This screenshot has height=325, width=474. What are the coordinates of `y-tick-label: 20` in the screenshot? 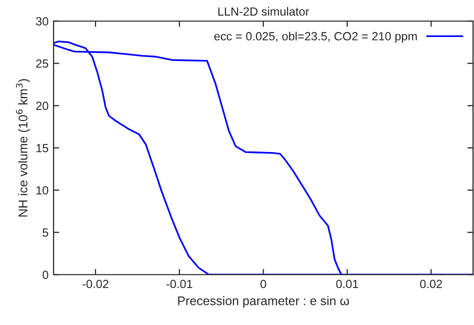 It's located at (42, 106).